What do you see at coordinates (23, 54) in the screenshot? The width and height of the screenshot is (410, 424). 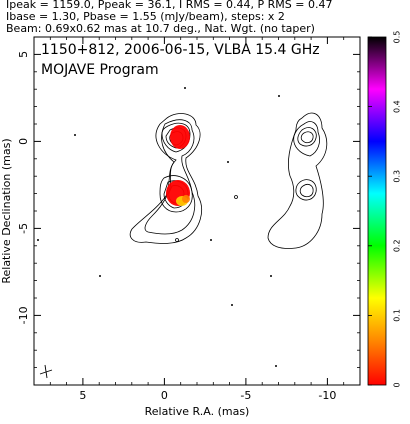 I see `y-tick-label: 5` at bounding box center [23, 54].